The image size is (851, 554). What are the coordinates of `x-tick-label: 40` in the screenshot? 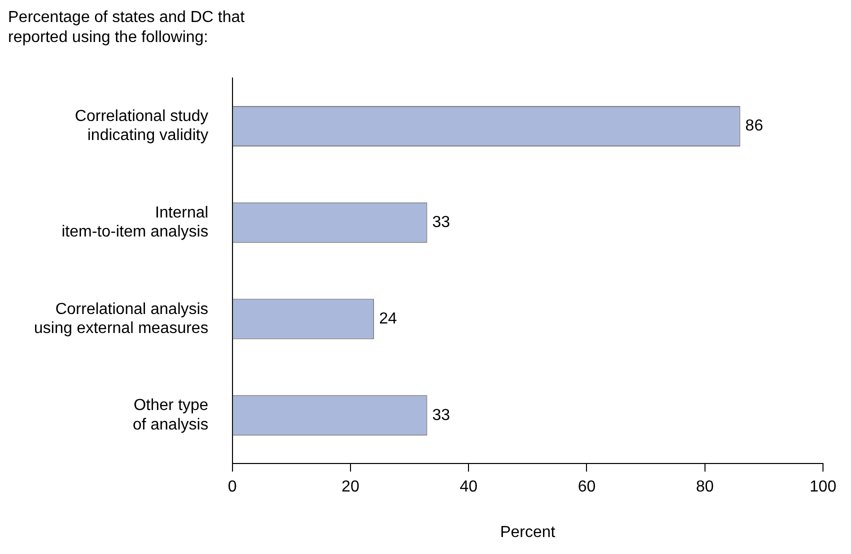 It's located at (469, 487).